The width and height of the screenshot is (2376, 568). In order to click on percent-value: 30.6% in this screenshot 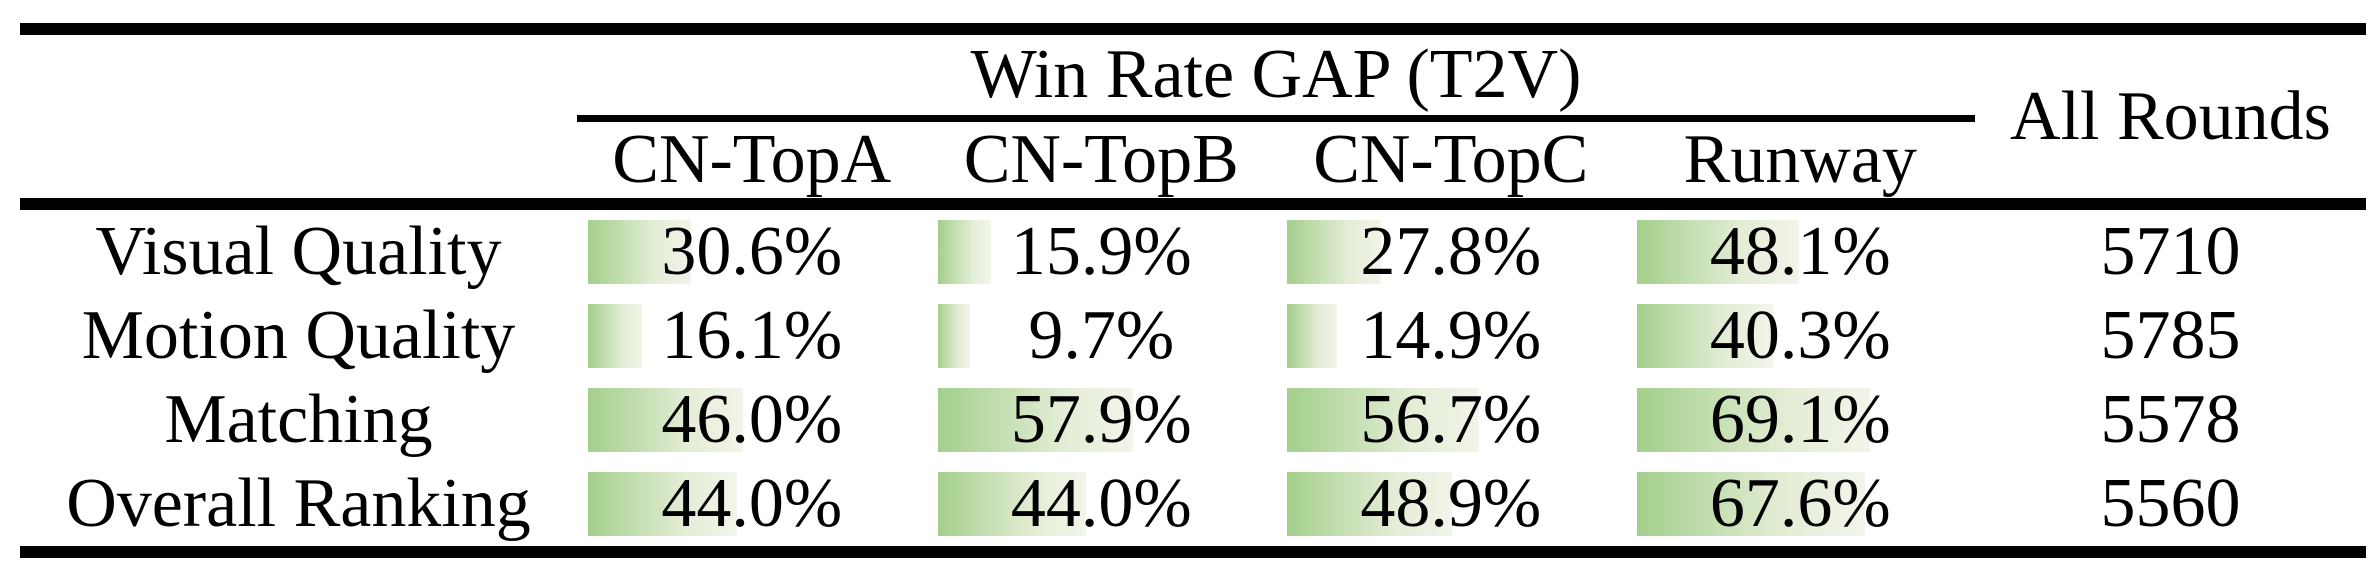, I will do `click(752, 251)`.